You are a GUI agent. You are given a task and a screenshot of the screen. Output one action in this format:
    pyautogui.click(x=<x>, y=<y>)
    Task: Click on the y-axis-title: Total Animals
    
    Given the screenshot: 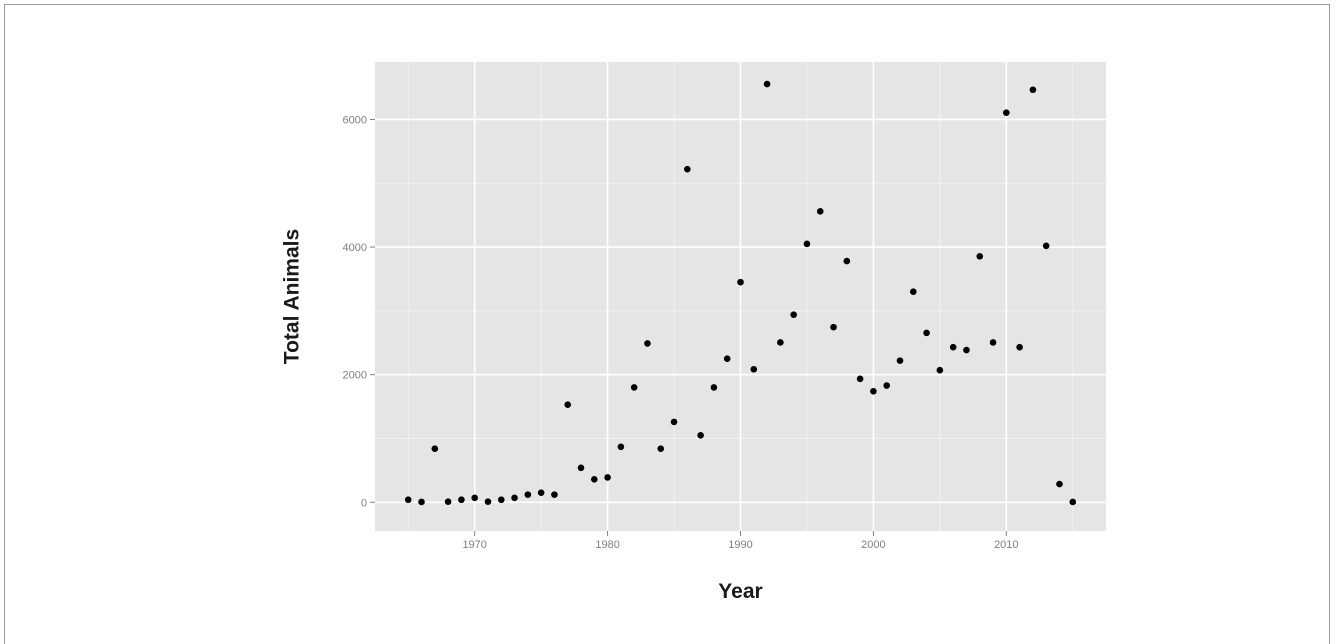 What is the action you would take?
    pyautogui.click(x=292, y=296)
    